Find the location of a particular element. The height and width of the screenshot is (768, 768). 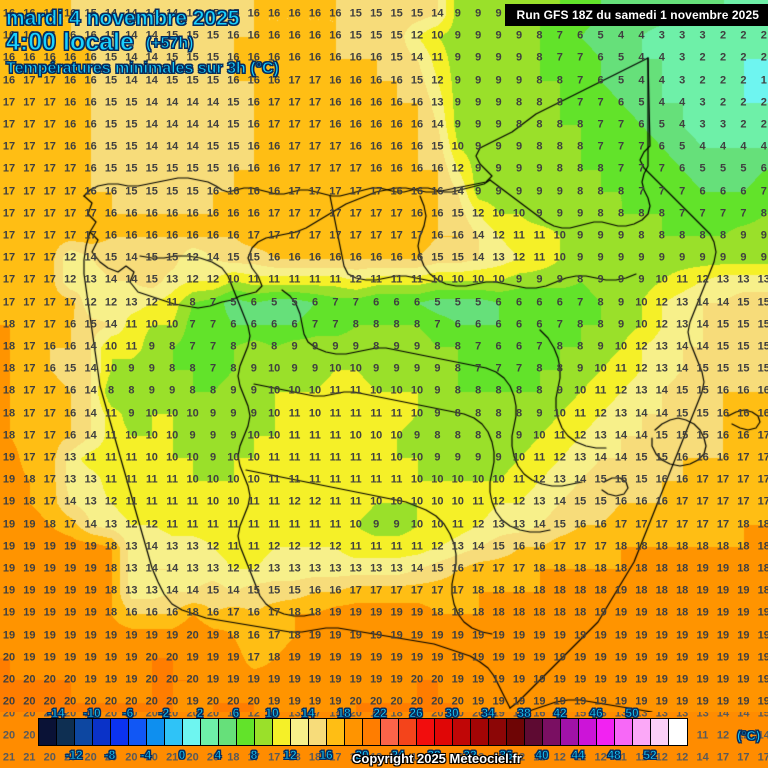

legend-tick-label: -14 is located at coordinates (56, 713).